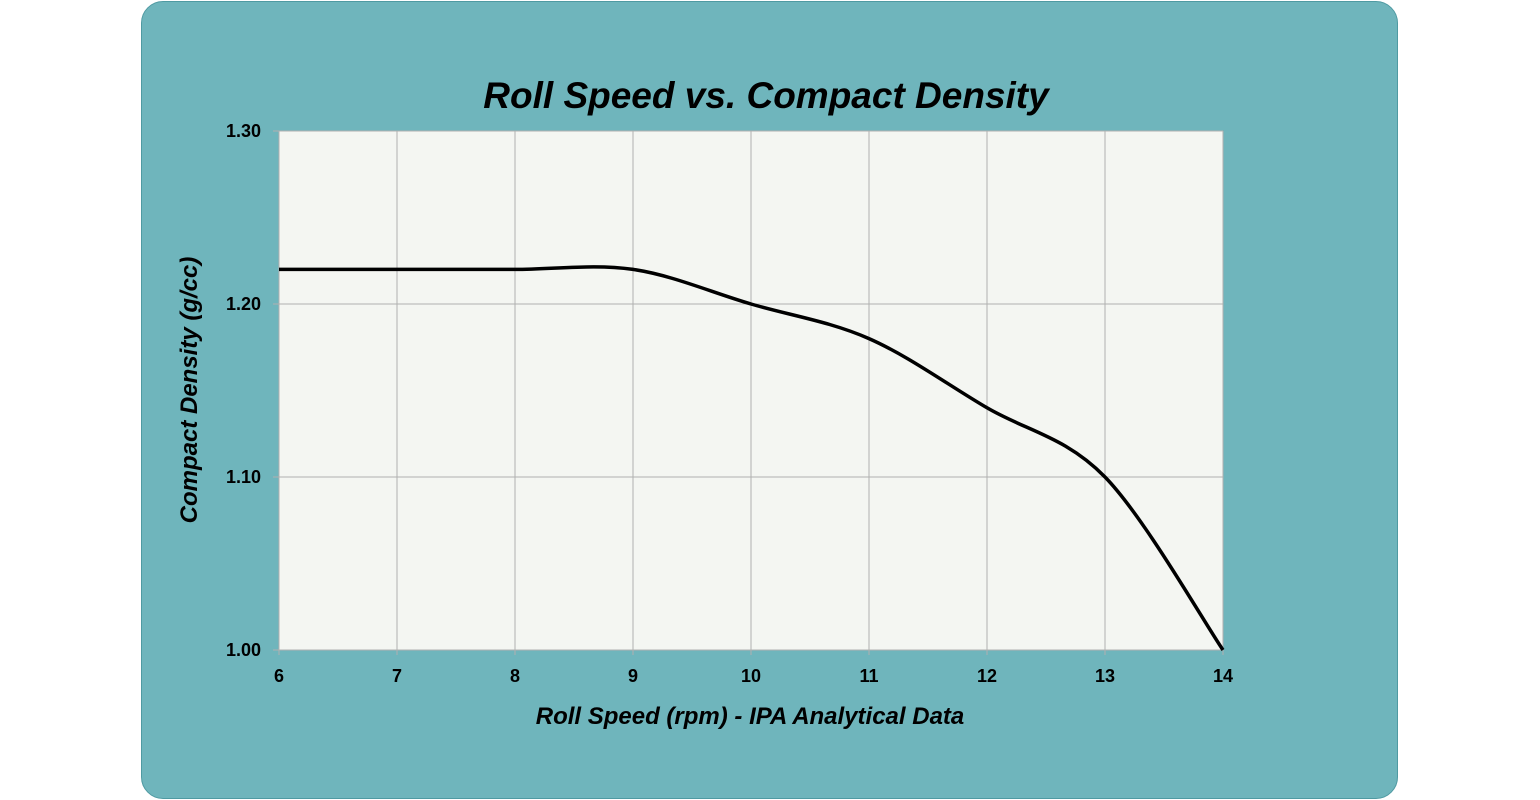  I want to click on chart-title: Roll Speed vs. Compact Density, so click(767, 95).